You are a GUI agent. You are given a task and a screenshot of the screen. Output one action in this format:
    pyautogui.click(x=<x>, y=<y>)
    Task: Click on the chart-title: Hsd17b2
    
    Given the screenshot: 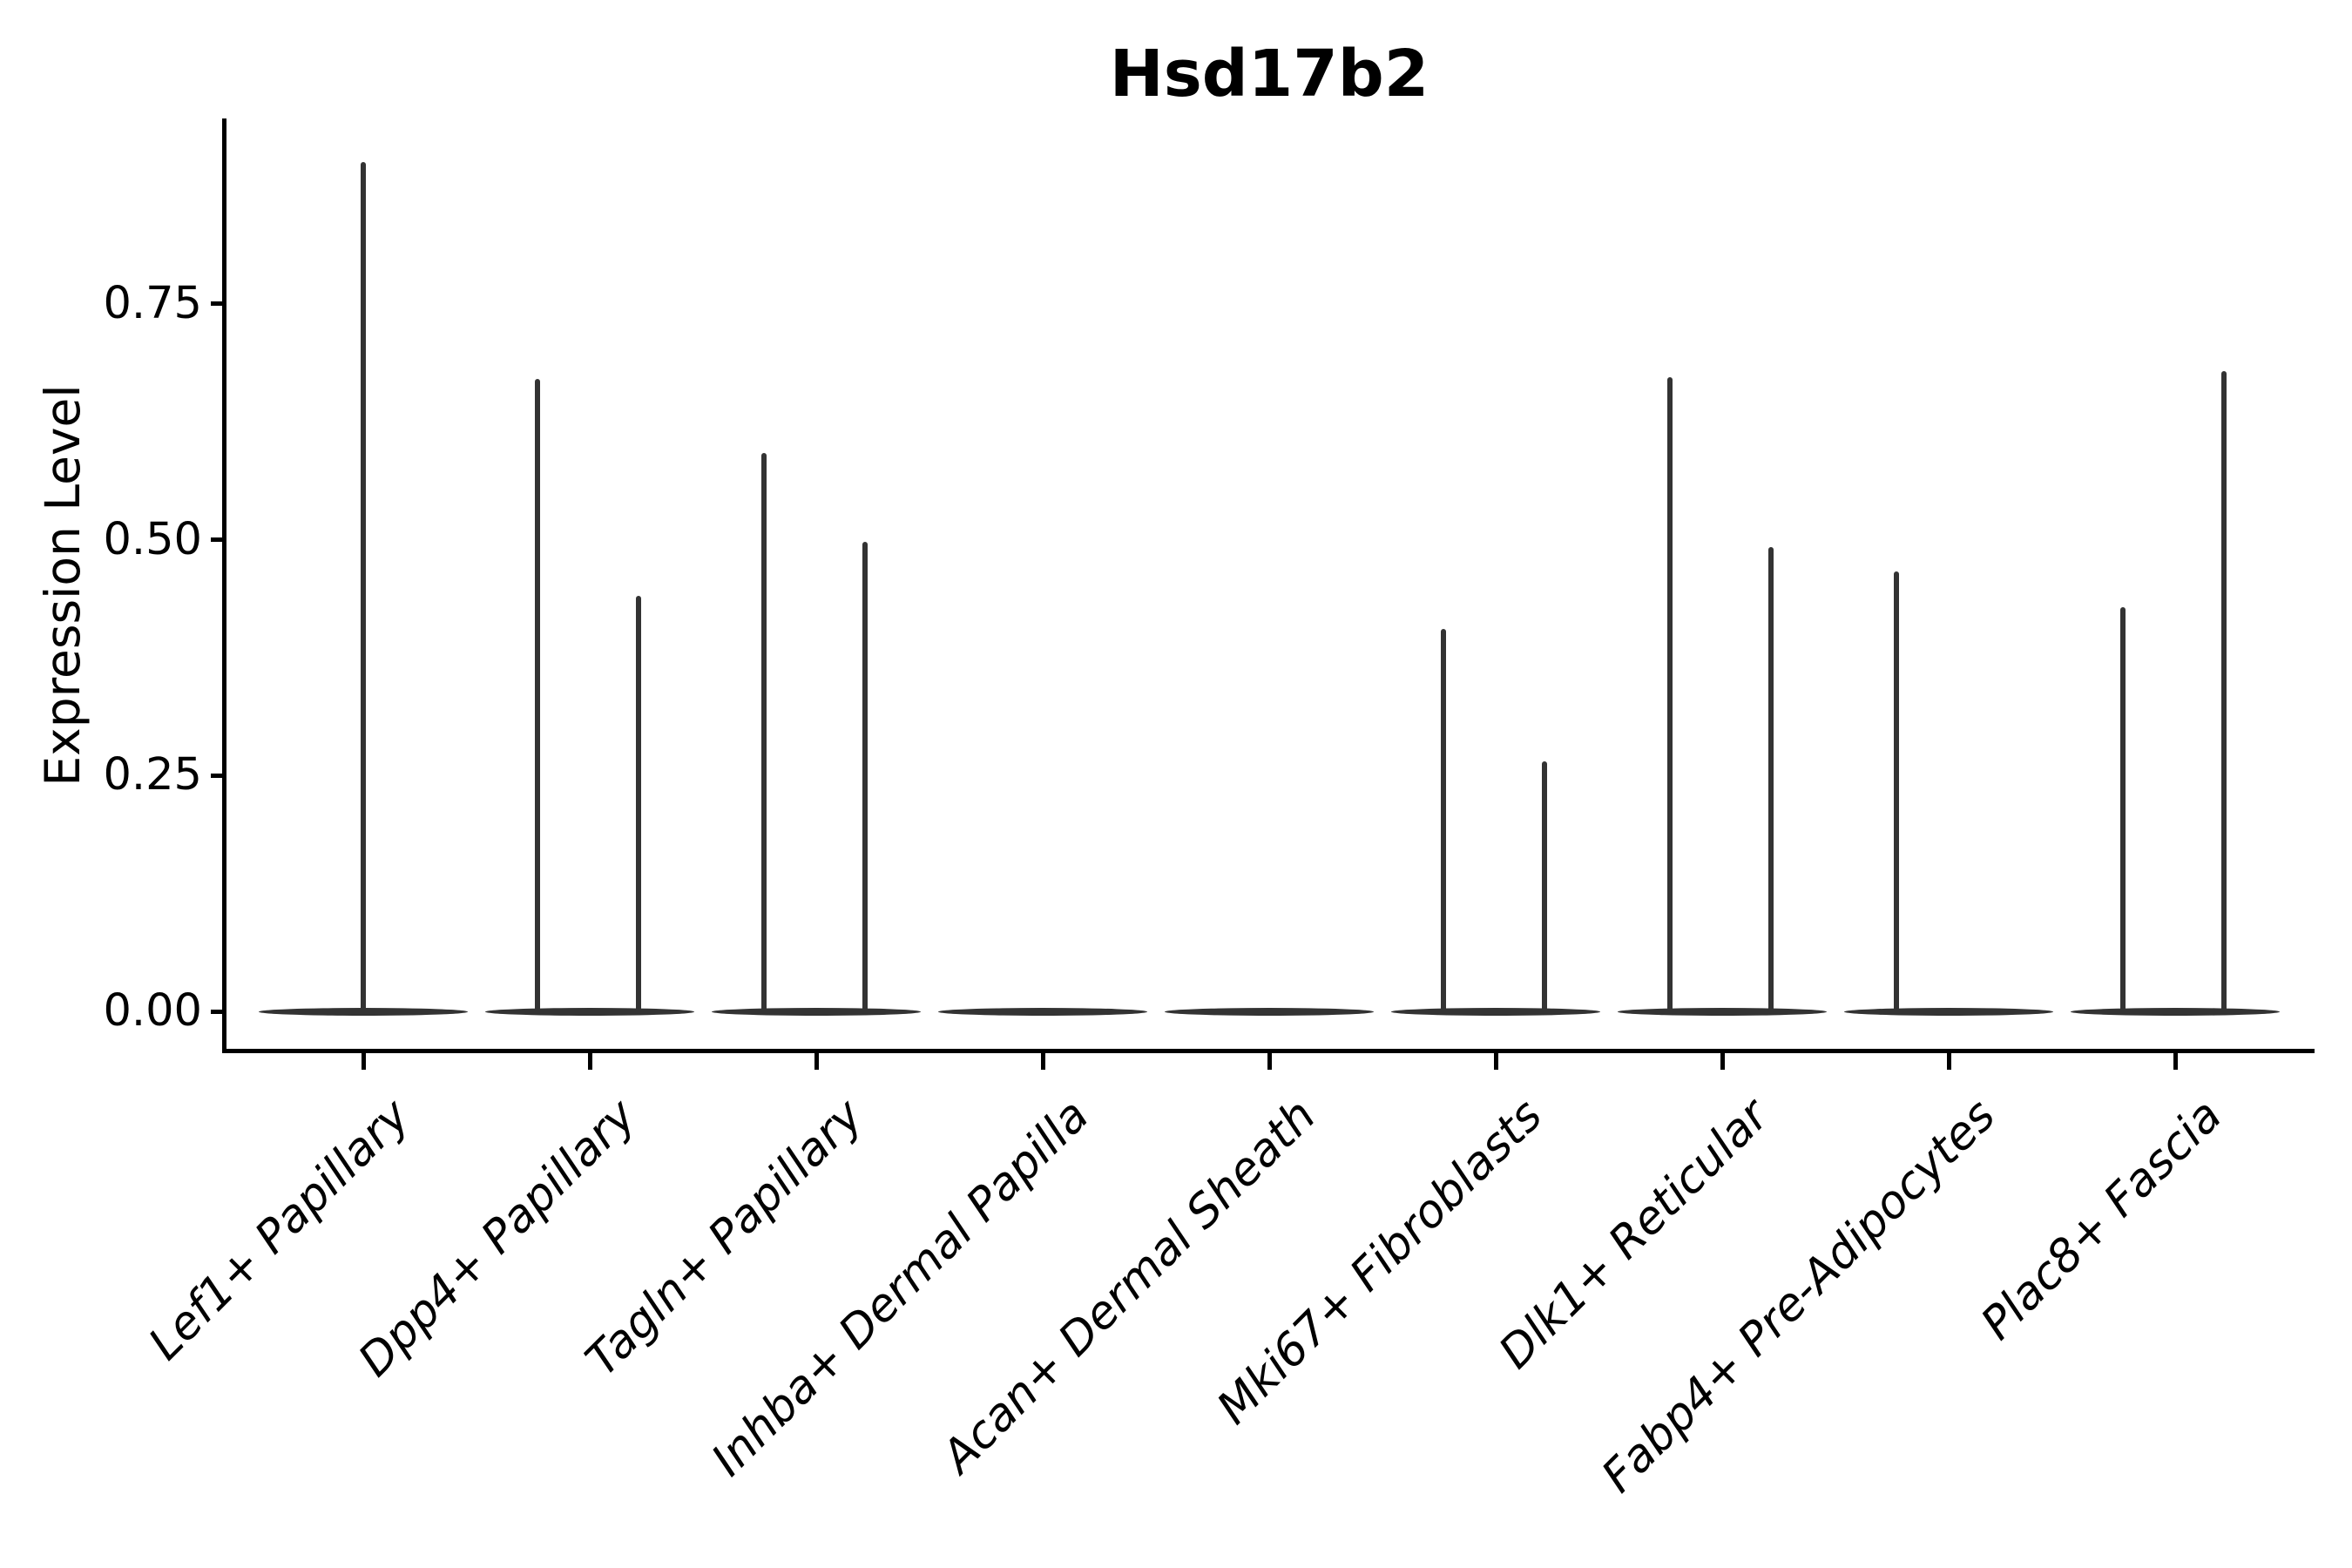 What is the action you would take?
    pyautogui.click(x=1269, y=74)
    